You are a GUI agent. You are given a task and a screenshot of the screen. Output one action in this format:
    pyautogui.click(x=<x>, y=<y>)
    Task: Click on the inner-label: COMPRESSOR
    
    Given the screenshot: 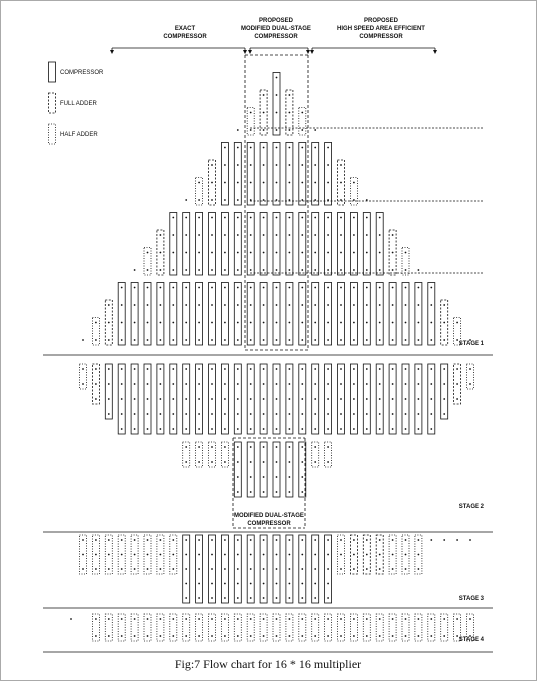 What is the action you would take?
    pyautogui.click(x=269, y=524)
    